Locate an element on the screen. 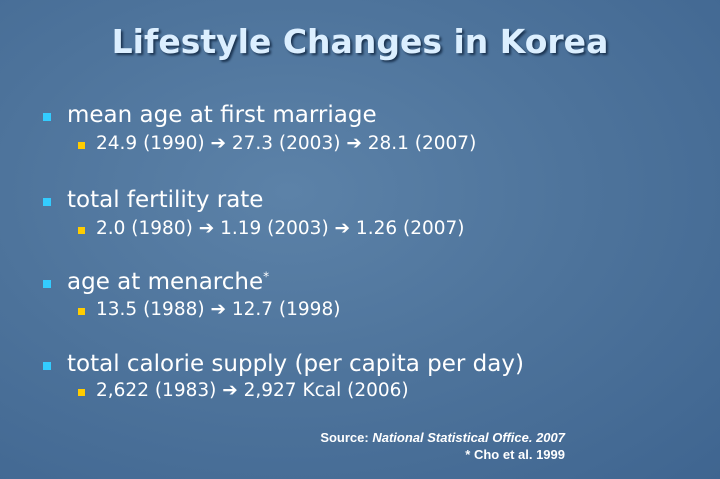 The height and width of the screenshot is (479, 720). bullet-item: age at menarche* is located at coordinates (156, 282).